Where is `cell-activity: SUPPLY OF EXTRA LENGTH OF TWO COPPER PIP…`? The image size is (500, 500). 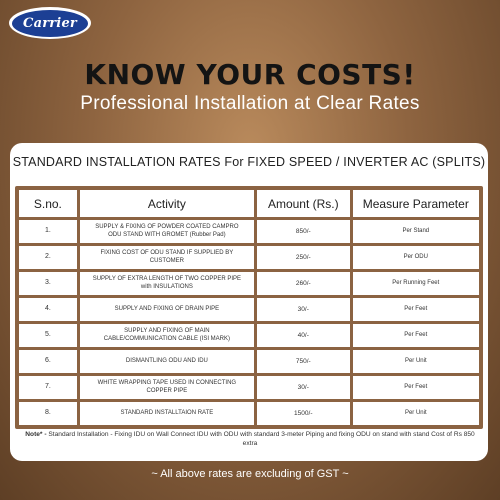 cell-activity: SUPPLY OF EXTRA LENGTH OF TWO COPPER PIP… is located at coordinates (166, 283).